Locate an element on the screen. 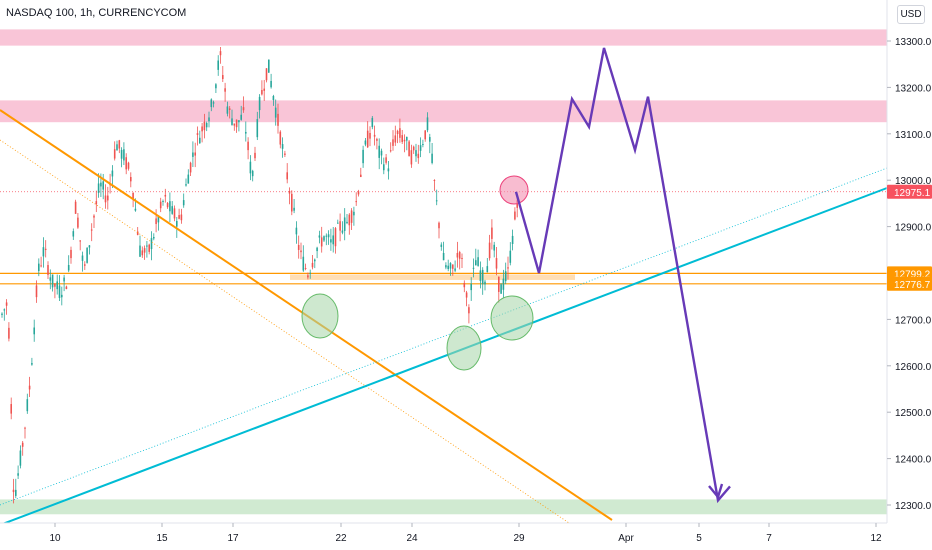 This screenshot has height=550, width=932. price-tick-label: 12300.0 is located at coordinates (913, 506).